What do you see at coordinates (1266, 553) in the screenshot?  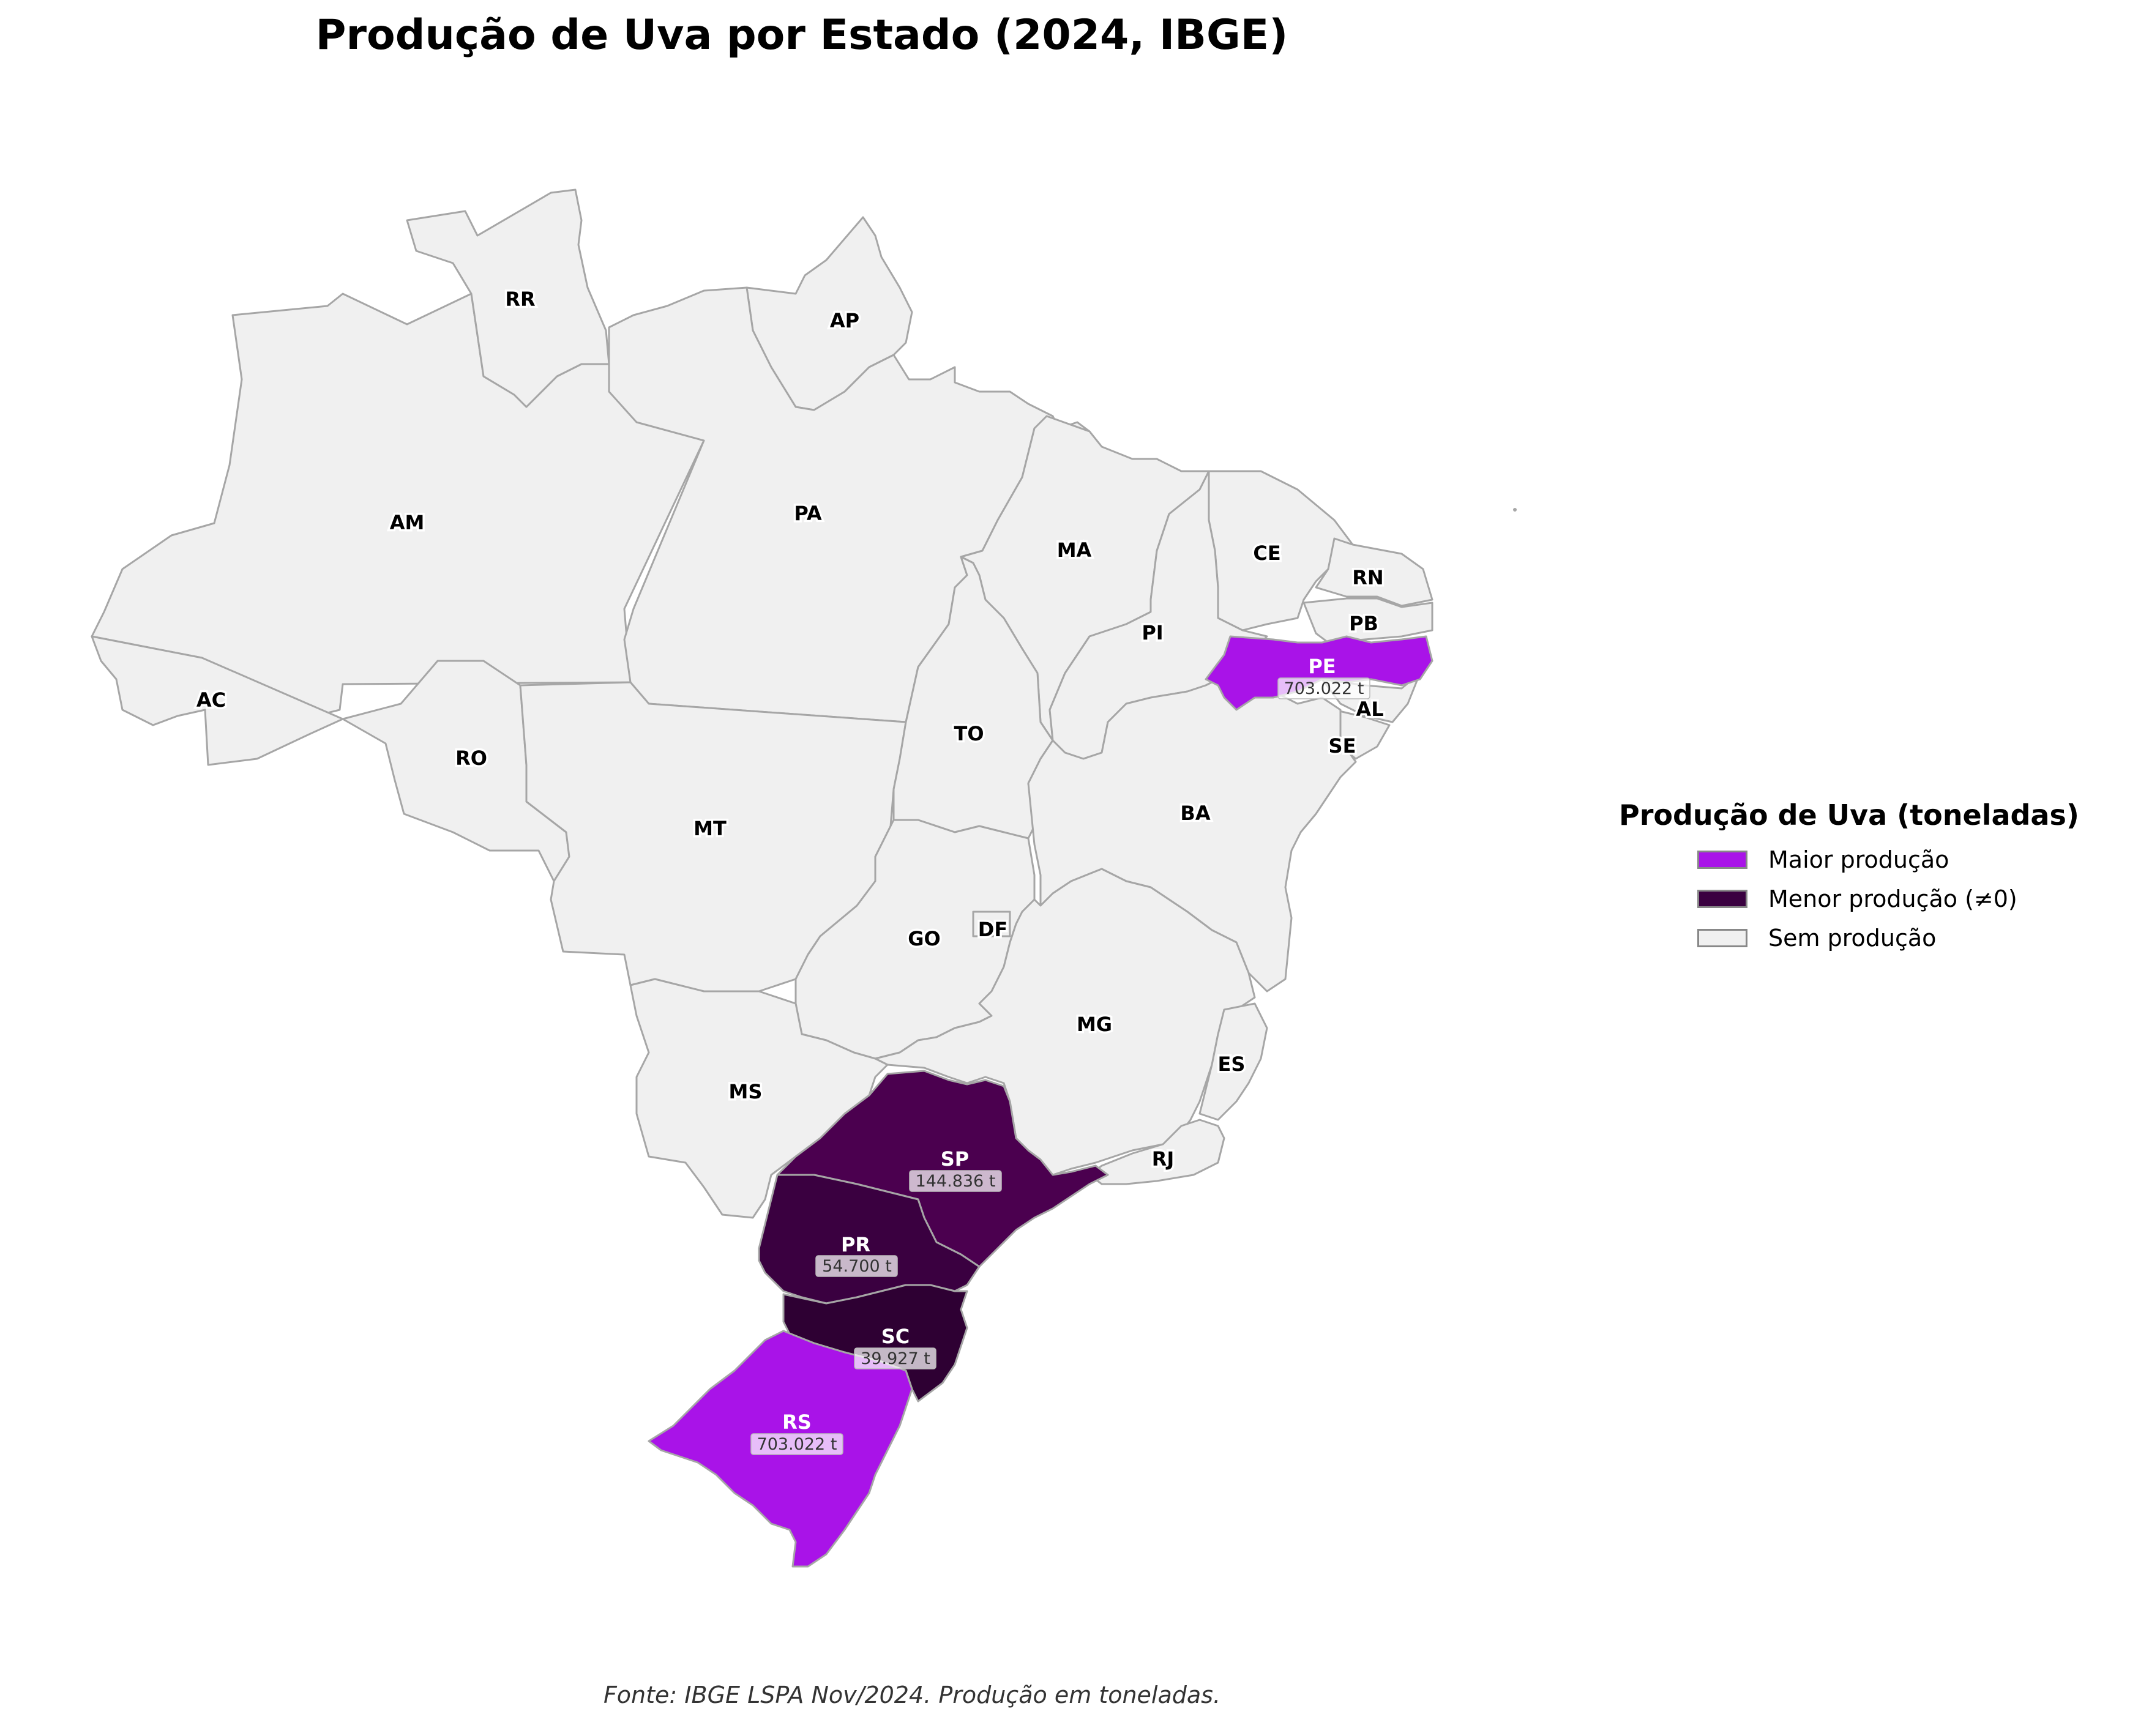 I see `state-label-ce: CE` at bounding box center [1266, 553].